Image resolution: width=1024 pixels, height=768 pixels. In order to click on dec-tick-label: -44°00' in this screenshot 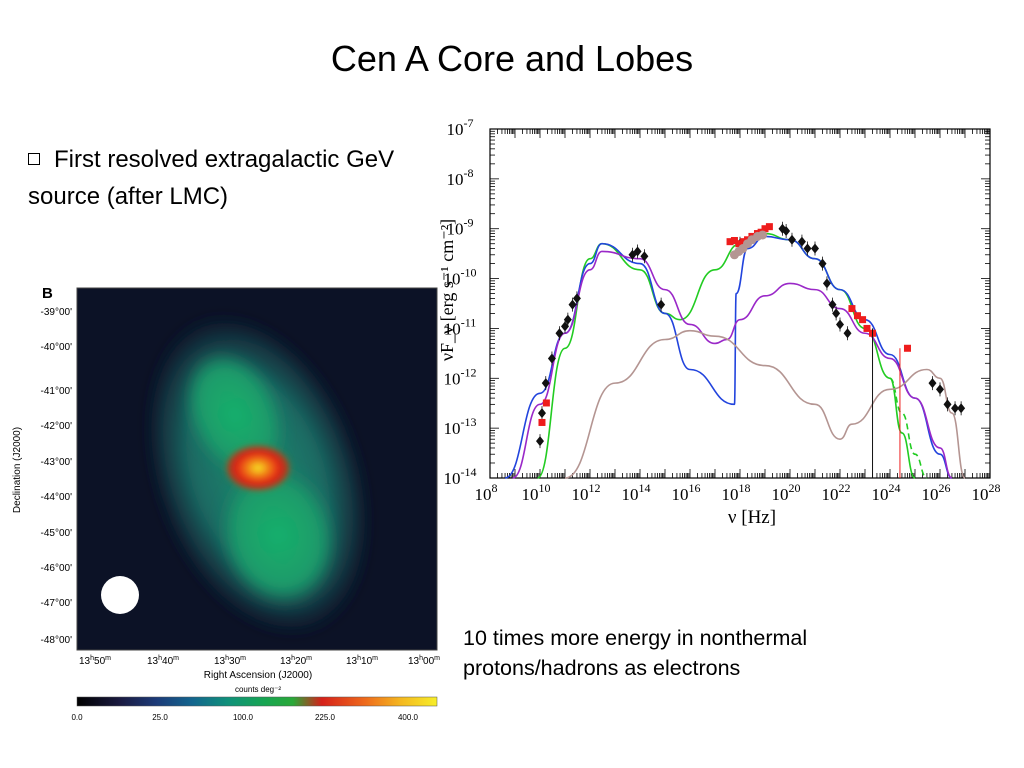, I will do `click(57, 497)`.